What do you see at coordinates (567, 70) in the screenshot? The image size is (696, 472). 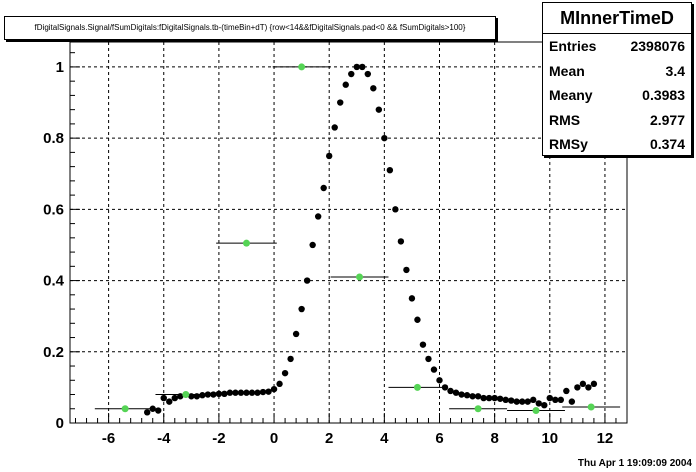 I see `stats-label: Mean` at bounding box center [567, 70].